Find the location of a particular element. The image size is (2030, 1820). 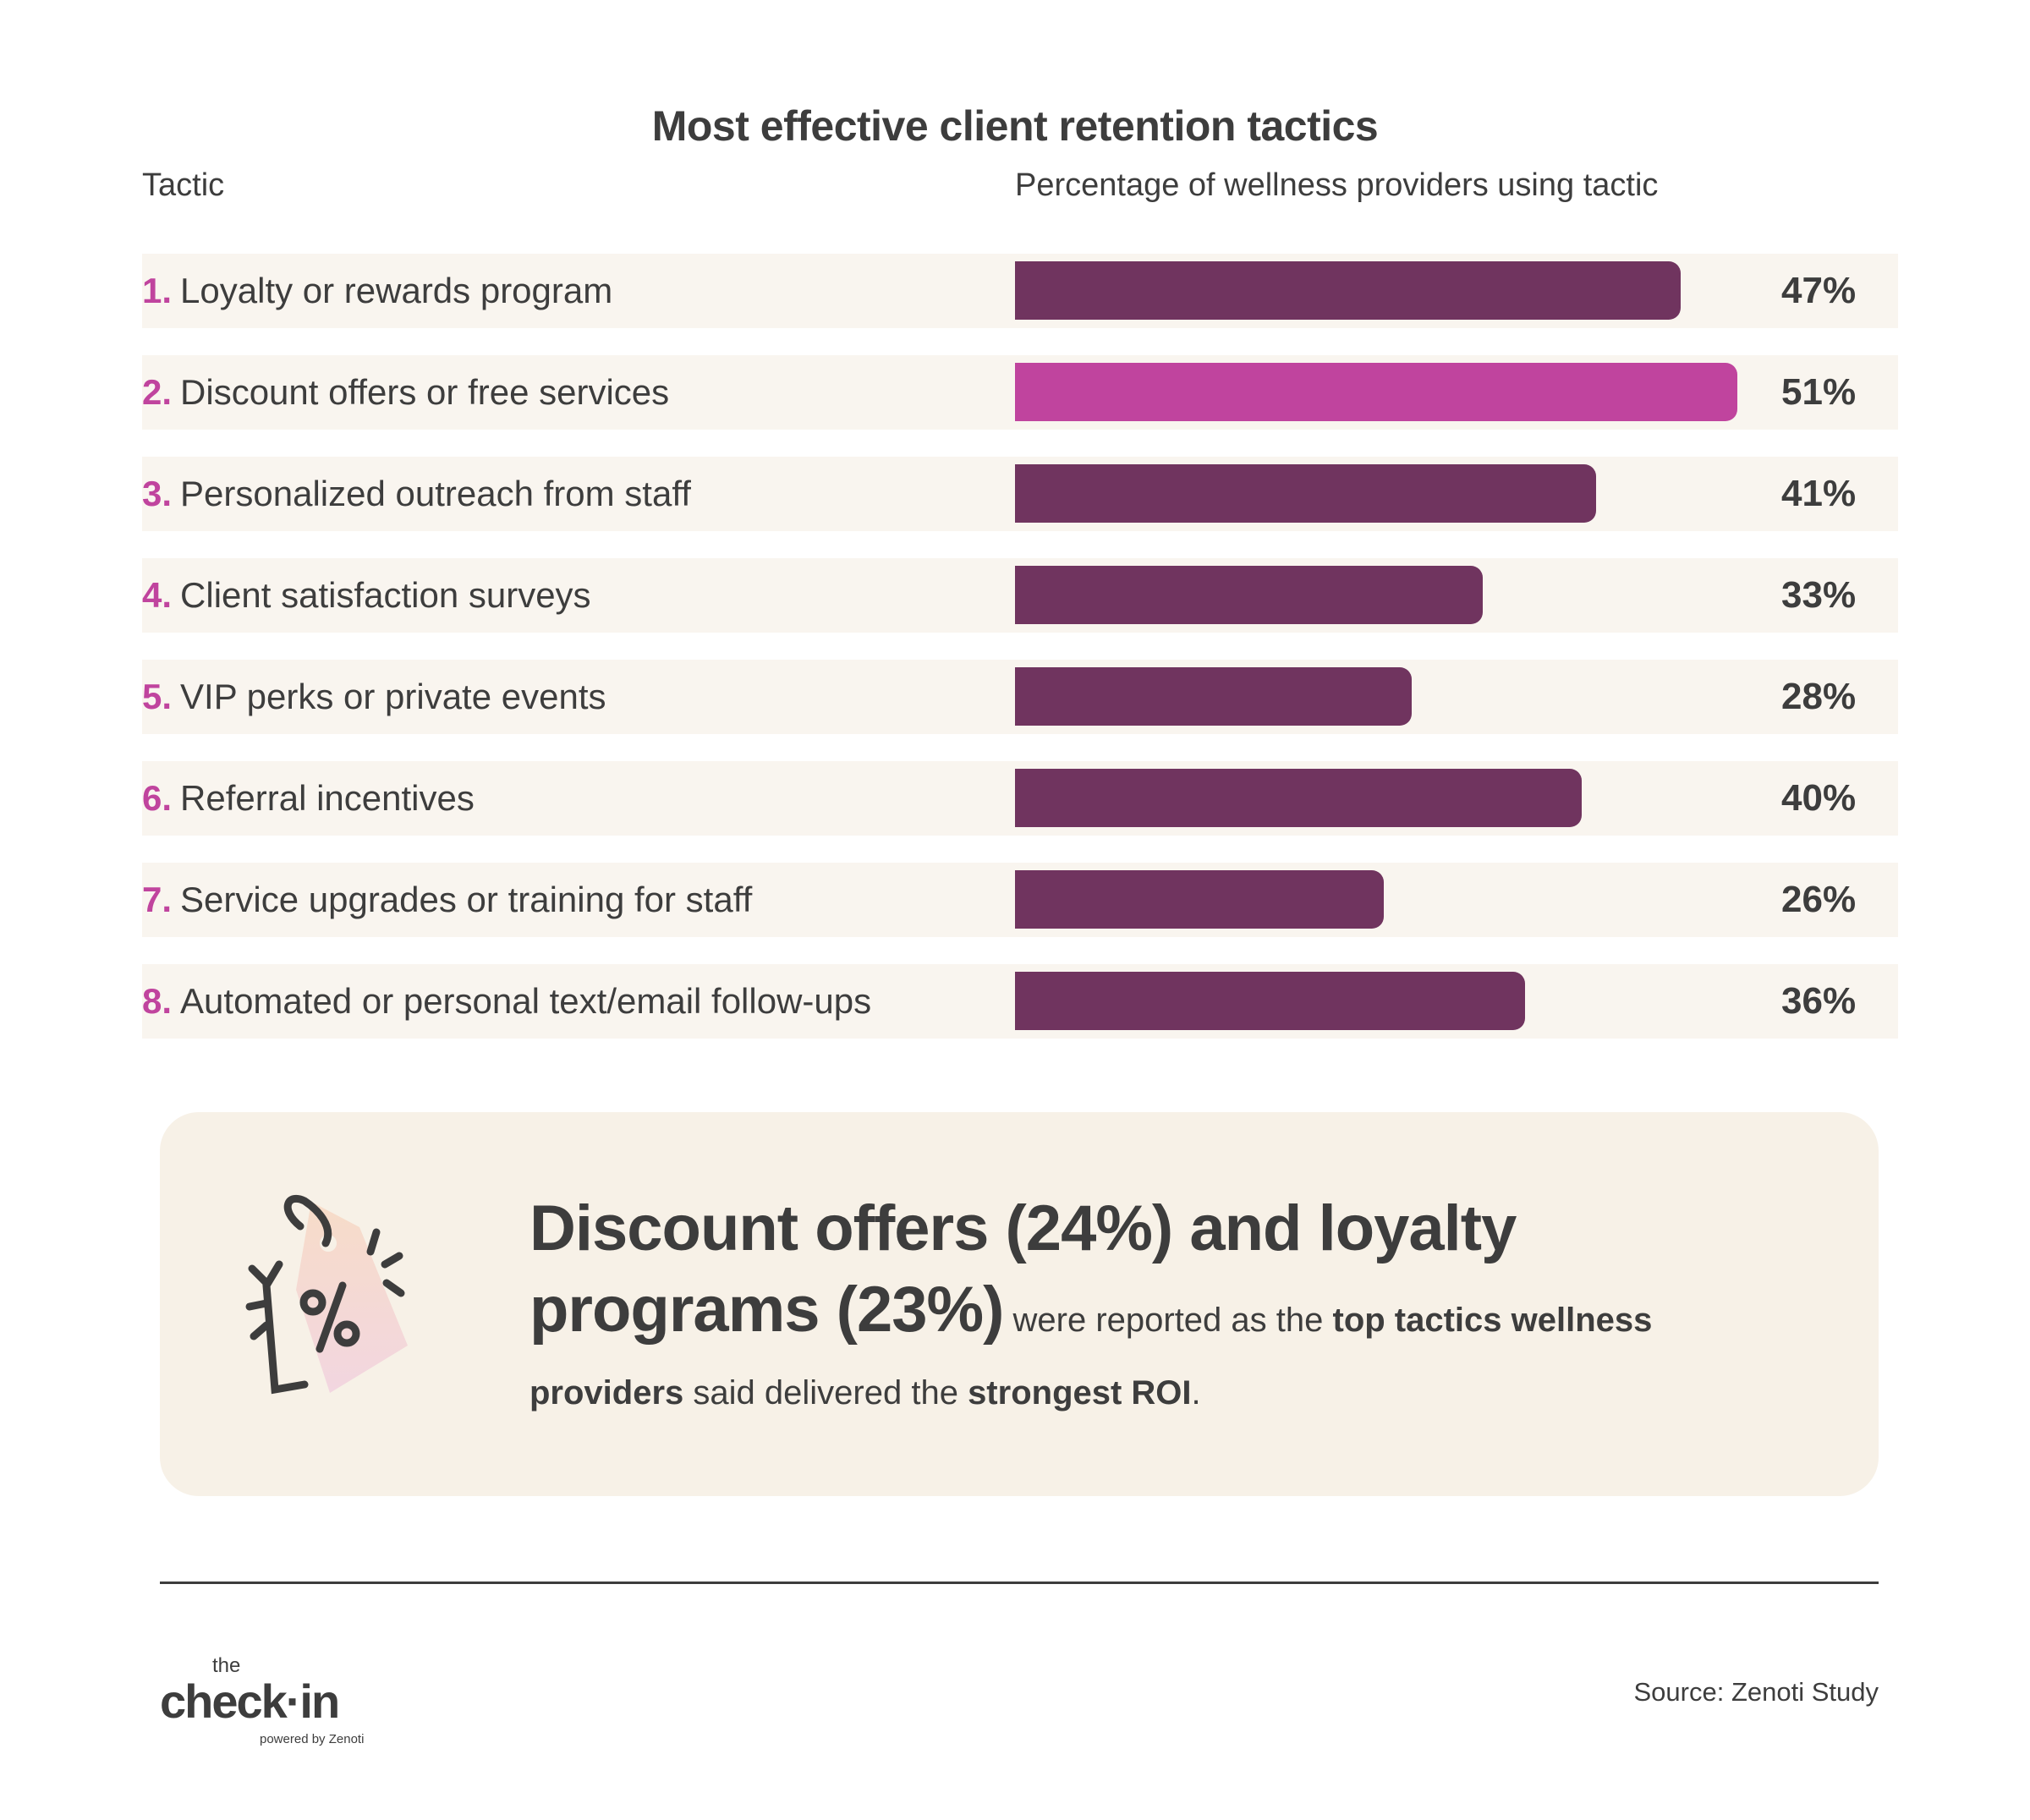

check-in-logo: the check·in powered by Zenoti is located at coordinates (262, 1700).